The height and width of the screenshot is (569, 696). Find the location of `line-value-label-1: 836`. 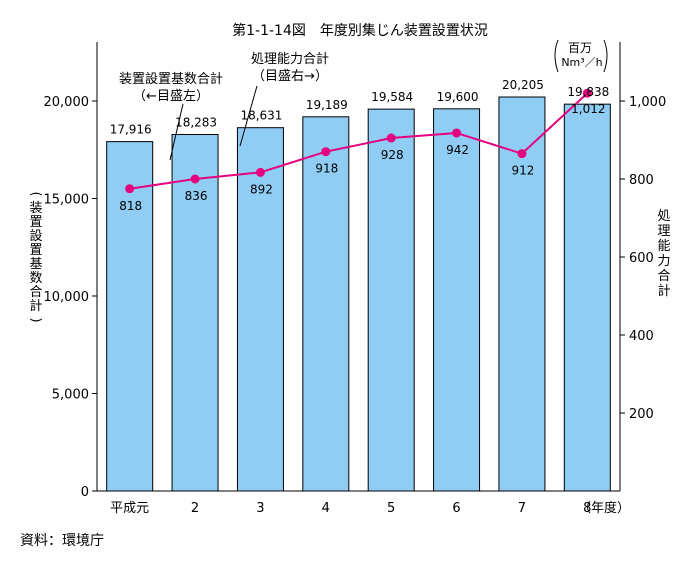

line-value-label-1: 836 is located at coordinates (196, 196).